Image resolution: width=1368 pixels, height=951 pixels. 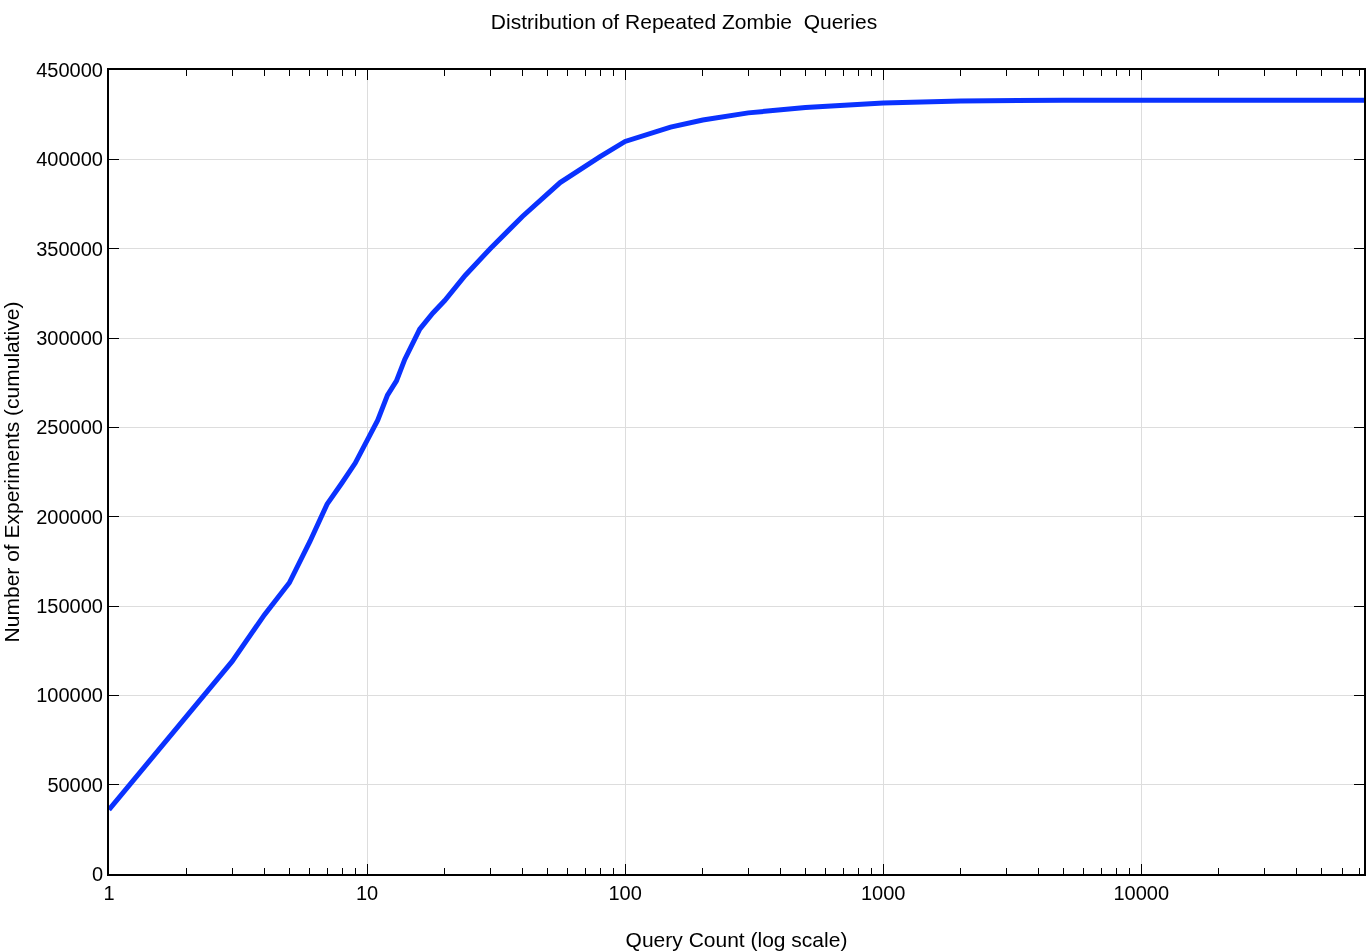 I want to click on y-tick-label: 350000, so click(x=69, y=248).